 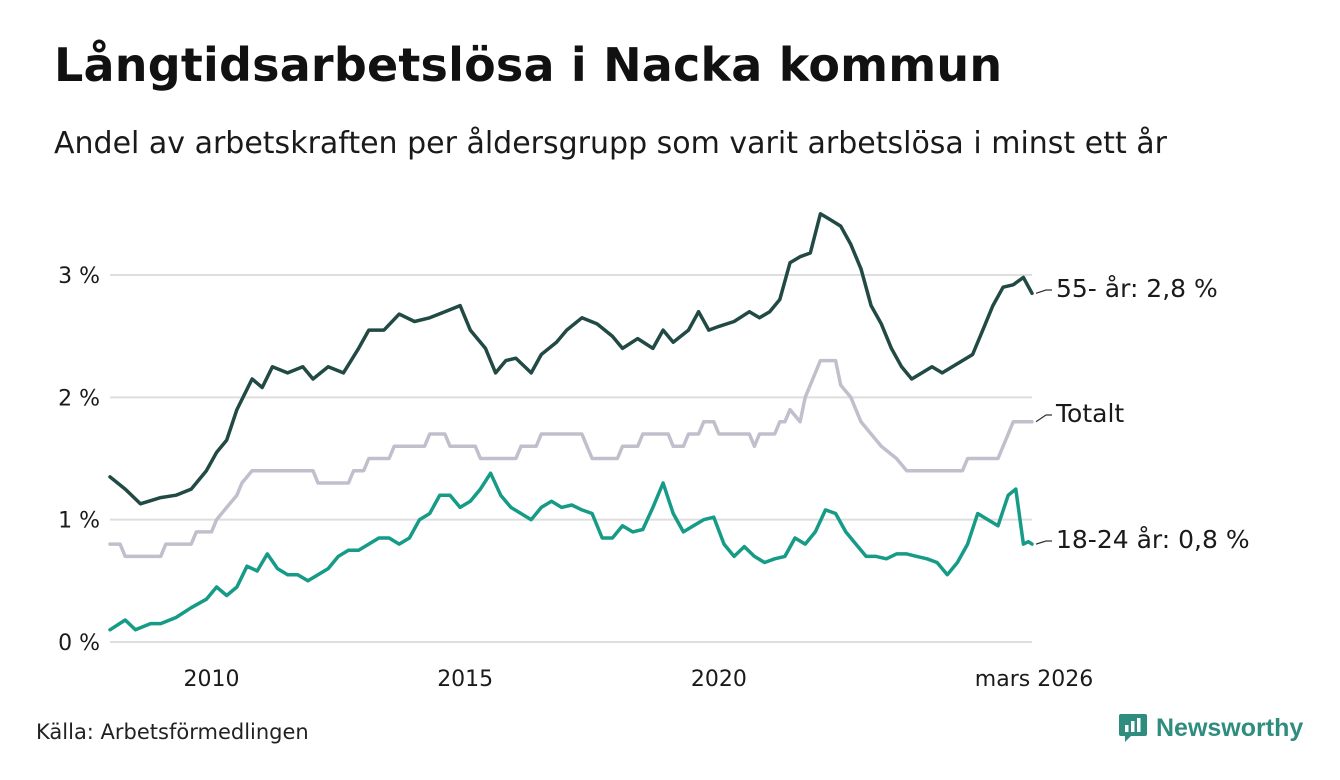 What do you see at coordinates (172, 732) in the screenshot?
I see `source-note: Källa: Arbetsförmedlingen` at bounding box center [172, 732].